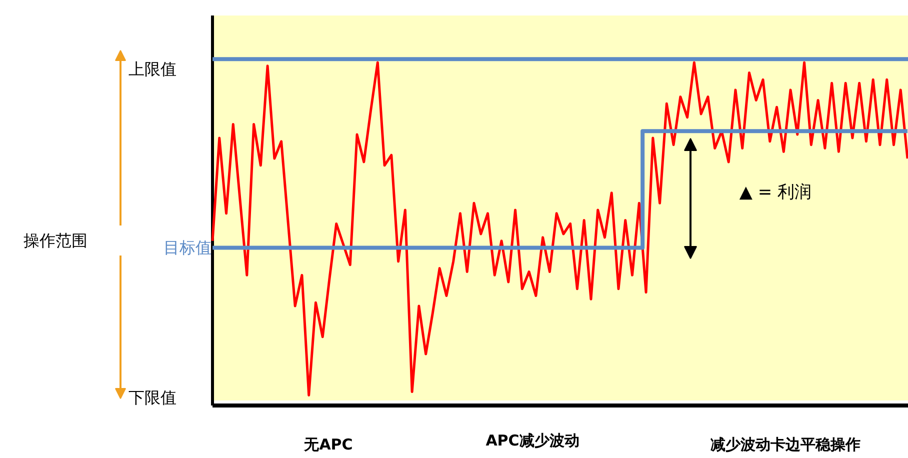  I want to click on ref-line-label: 上限值, so click(152, 69).